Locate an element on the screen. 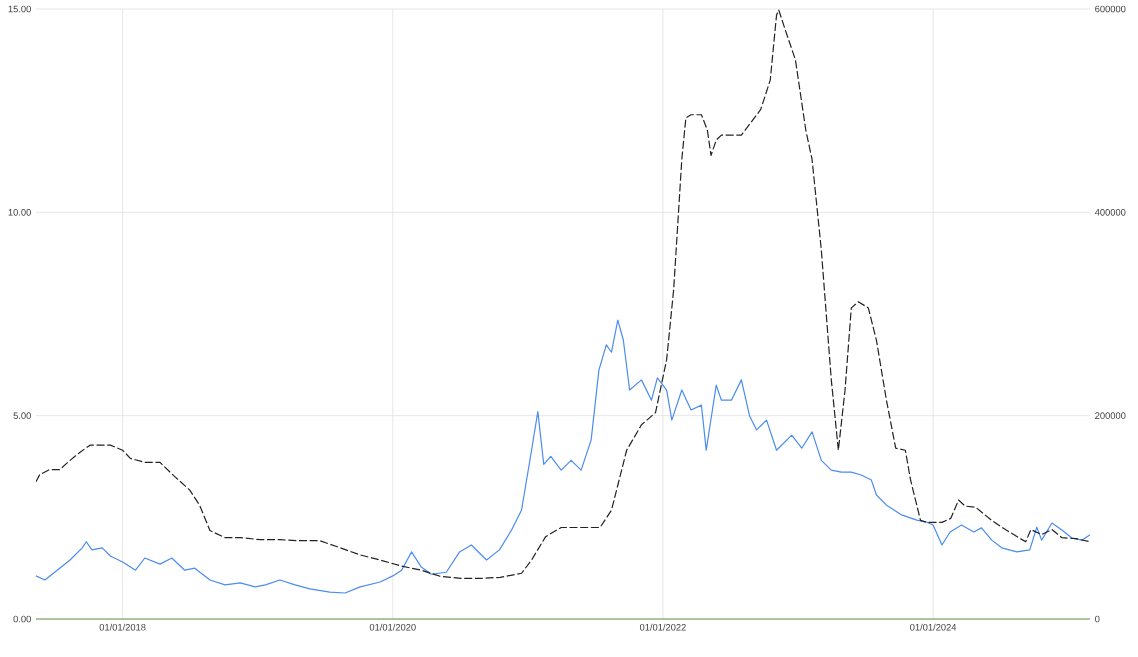 This screenshot has width=1138, height=657. x-tick-label: 01/01/2018 is located at coordinates (122, 627).